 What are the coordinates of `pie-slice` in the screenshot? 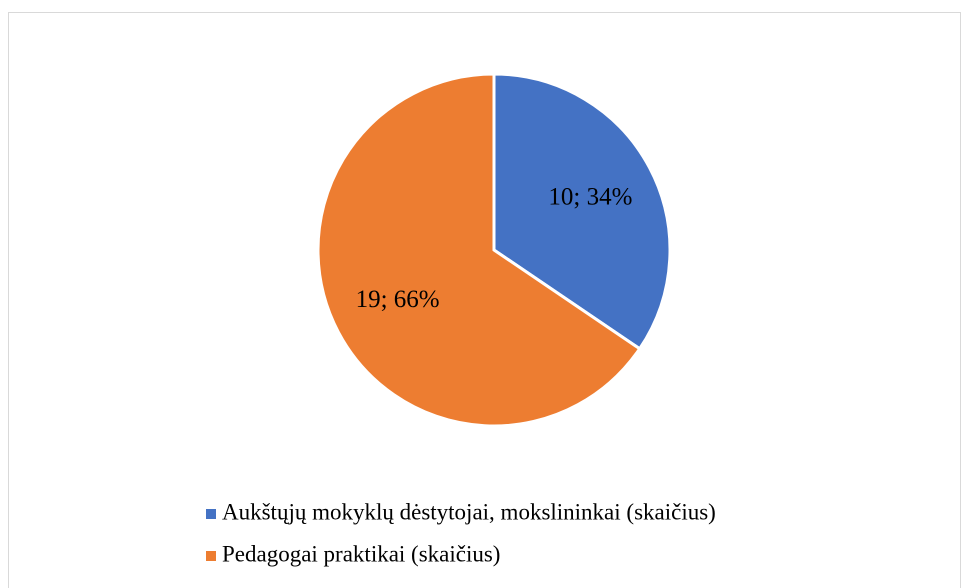 It's located at (582, 211).